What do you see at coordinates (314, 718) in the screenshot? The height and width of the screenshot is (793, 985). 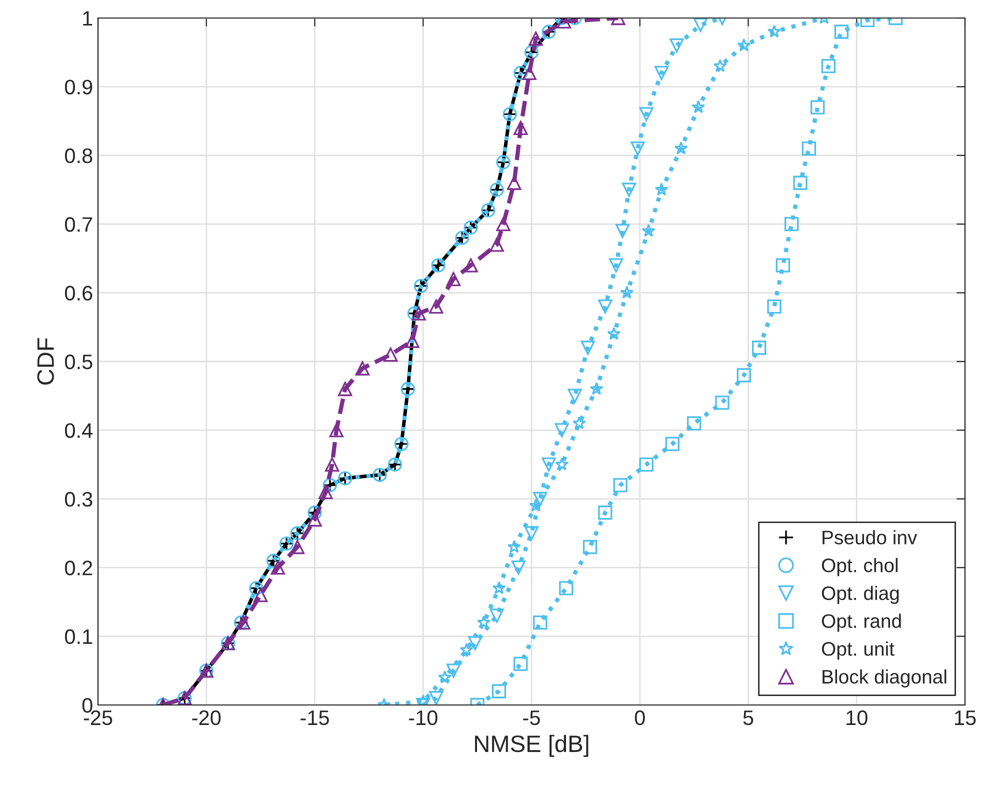 I see `x-tick-label: -15` at bounding box center [314, 718].